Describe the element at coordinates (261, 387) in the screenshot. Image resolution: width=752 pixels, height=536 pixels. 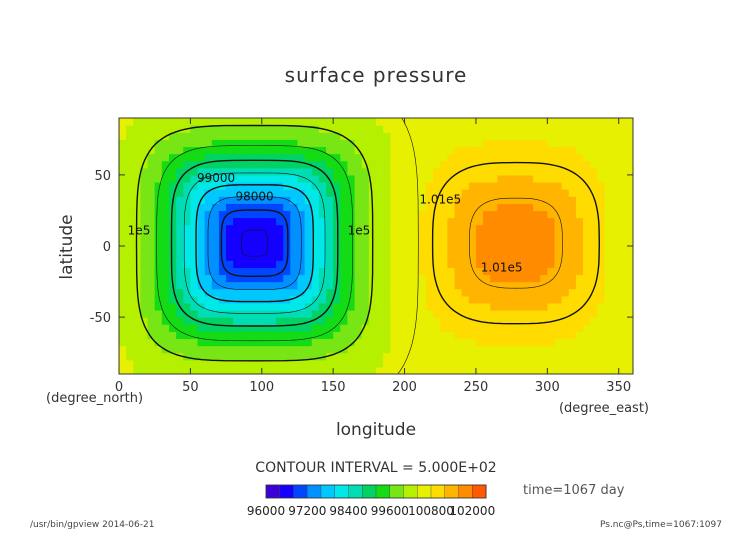
I see `x-tick-label: 100` at that location.